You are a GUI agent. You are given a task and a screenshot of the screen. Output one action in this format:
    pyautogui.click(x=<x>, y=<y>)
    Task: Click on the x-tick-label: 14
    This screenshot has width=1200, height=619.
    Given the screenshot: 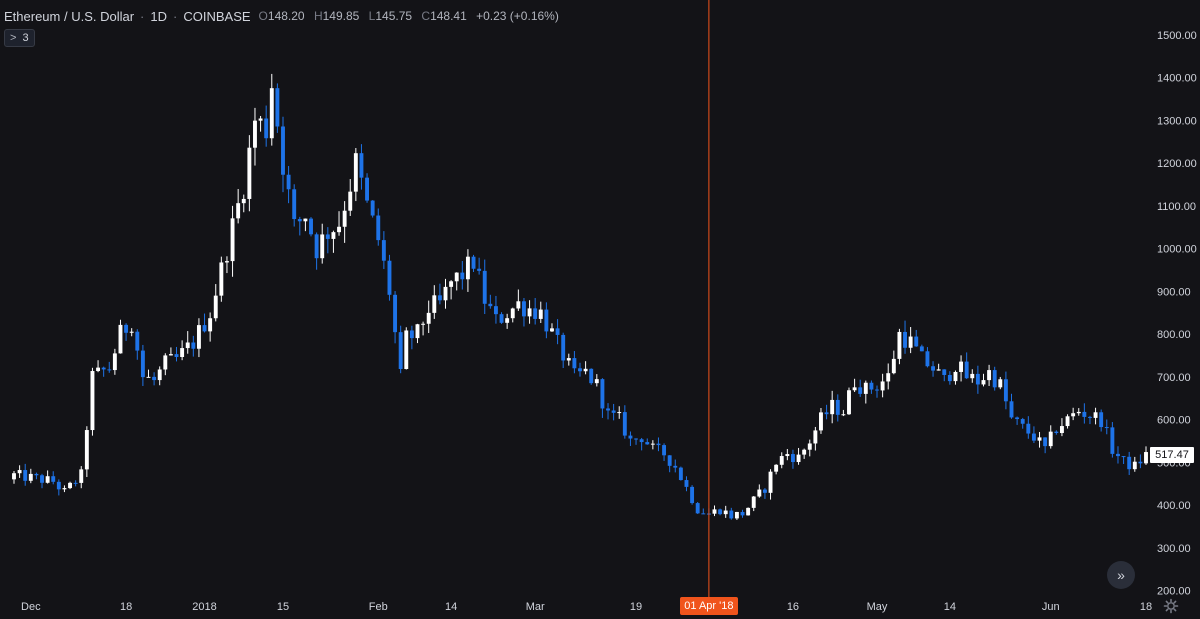 What is the action you would take?
    pyautogui.click(x=950, y=607)
    